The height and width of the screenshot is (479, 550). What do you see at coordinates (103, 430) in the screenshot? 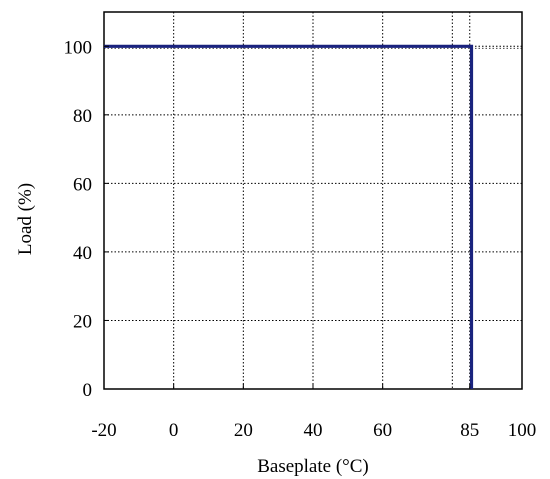
I see `x-tick-label: -20` at bounding box center [103, 430].